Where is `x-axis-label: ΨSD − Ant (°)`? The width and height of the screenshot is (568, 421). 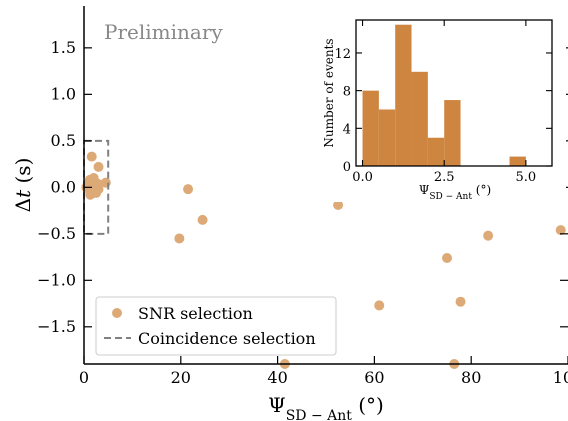
x-axis-label: ΨSD − Ant (°) is located at coordinates (326, 407).